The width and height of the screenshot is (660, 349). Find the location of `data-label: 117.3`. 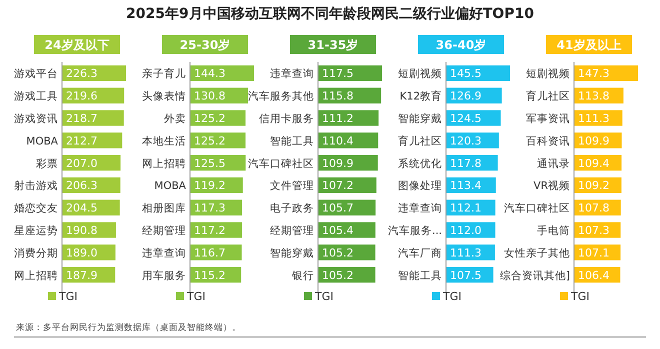

data-label: 117.3 is located at coordinates (210, 208).